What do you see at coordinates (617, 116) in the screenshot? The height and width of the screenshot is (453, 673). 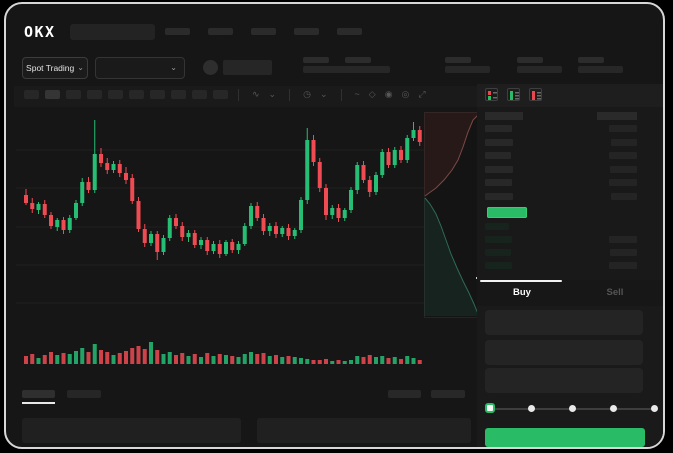 I see `order-book-amount-header` at bounding box center [617, 116].